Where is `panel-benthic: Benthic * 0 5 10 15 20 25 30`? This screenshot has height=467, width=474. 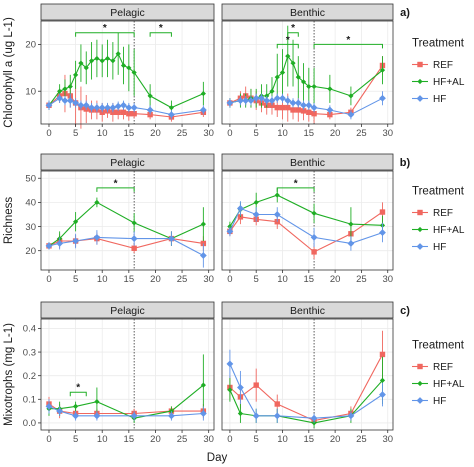 panel-benthic: Benthic * 0 5 10 15 20 25 30 is located at coordinates (307, 219).